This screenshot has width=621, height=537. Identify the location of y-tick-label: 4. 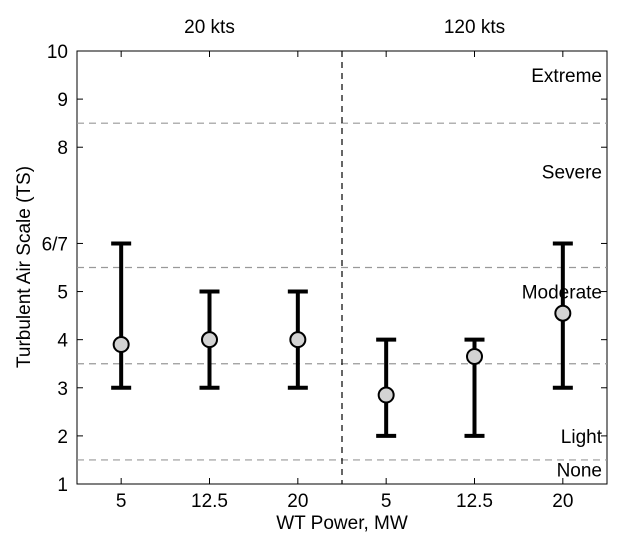
(62, 341).